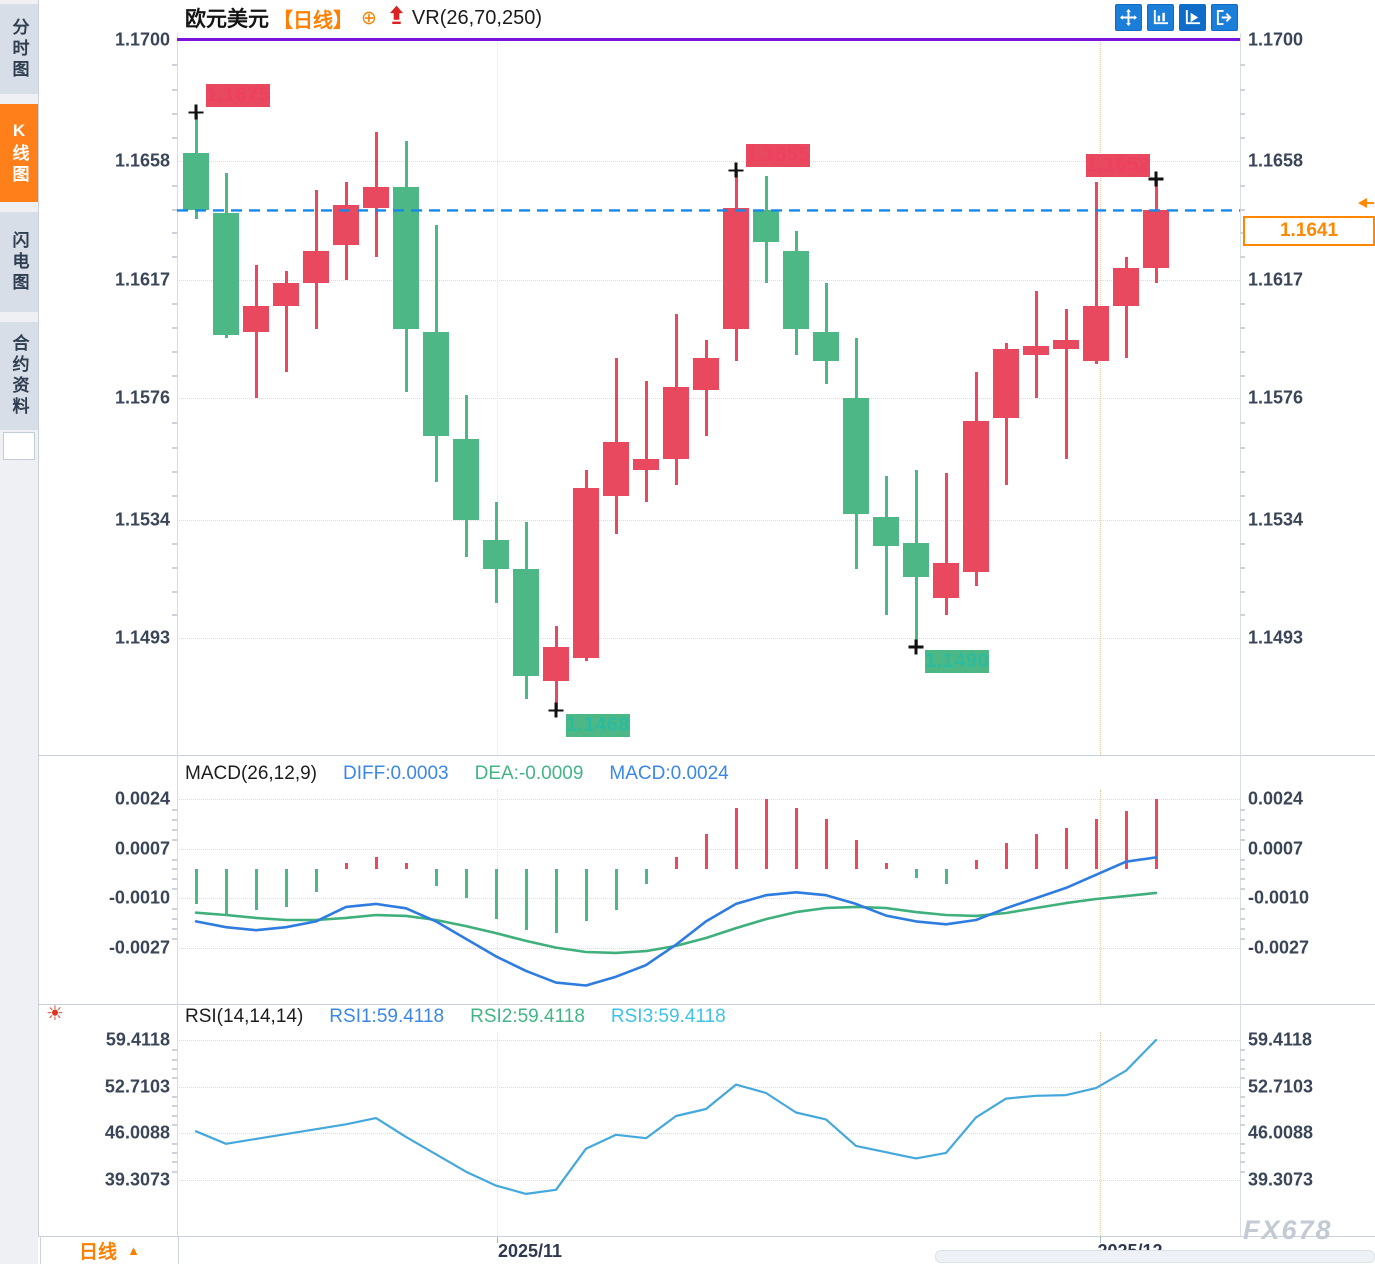 The width and height of the screenshot is (1375, 1264). What do you see at coordinates (1276, 848) in the screenshot?
I see `y-axis-label: 0.0007` at bounding box center [1276, 848].